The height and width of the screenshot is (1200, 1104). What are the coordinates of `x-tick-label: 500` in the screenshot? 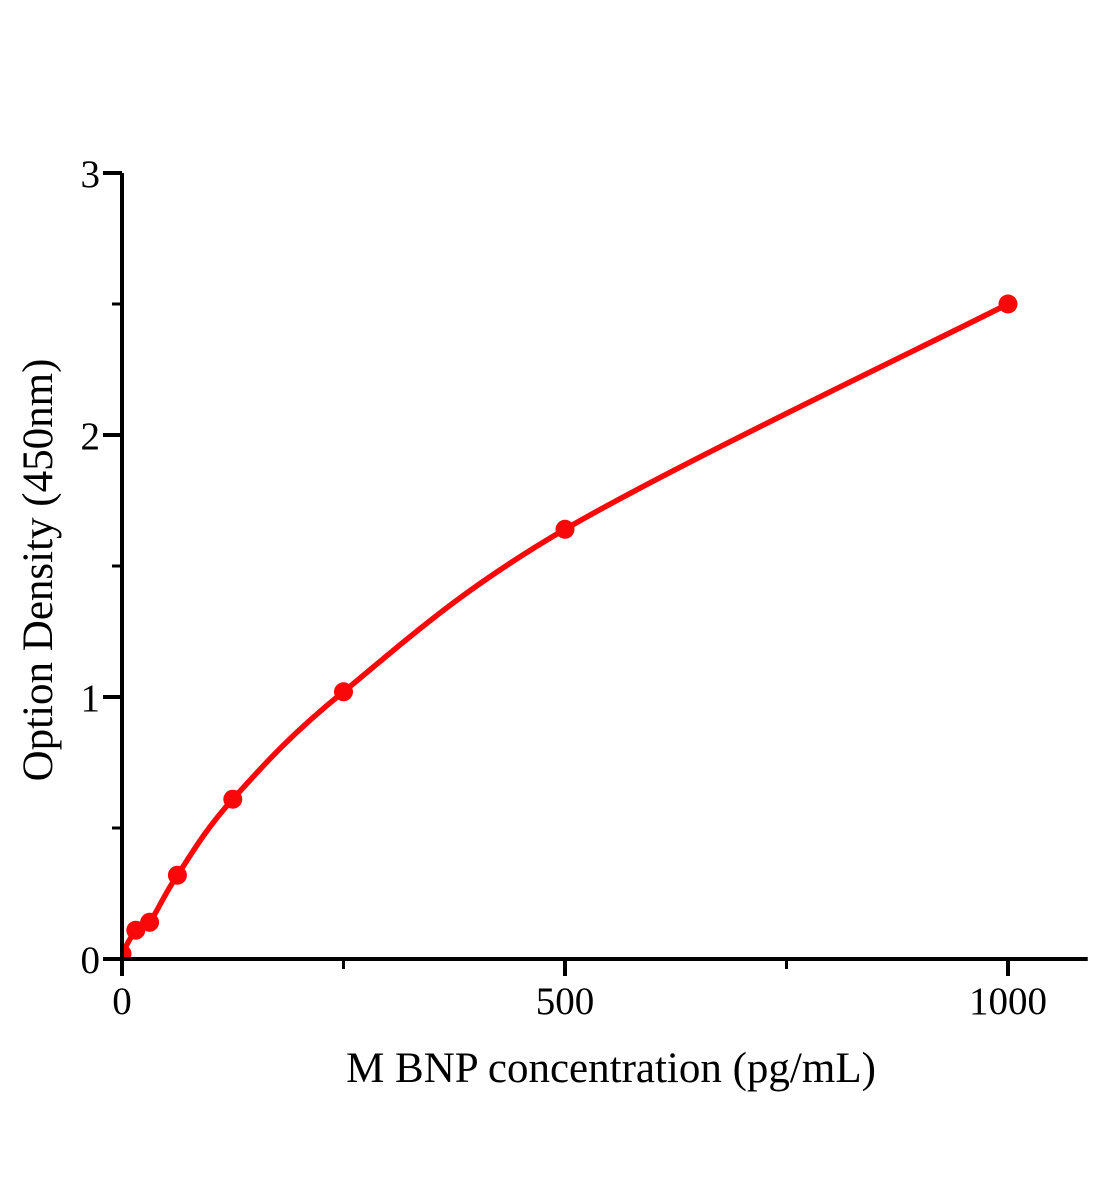 It's located at (565, 1001).